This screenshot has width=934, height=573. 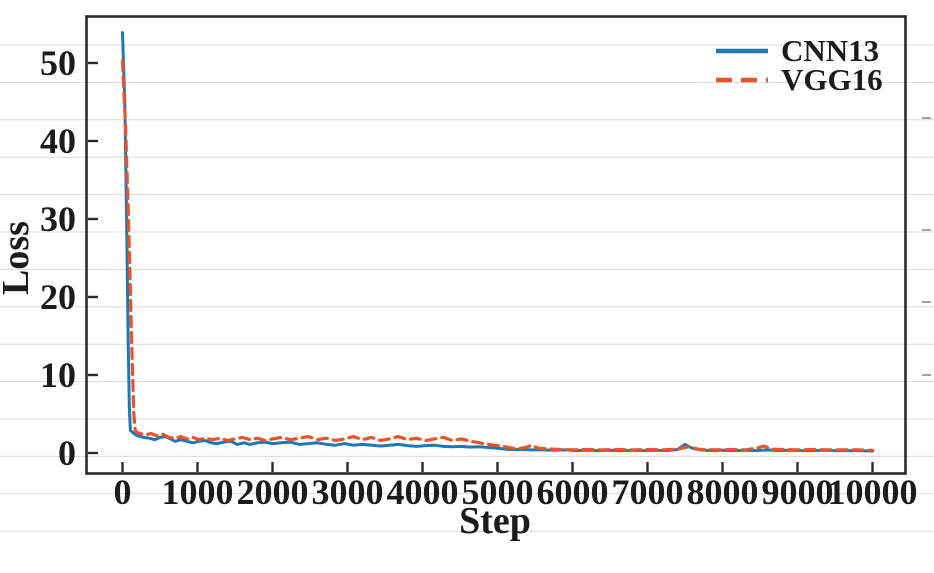 What do you see at coordinates (58, 63) in the screenshot?
I see `y-tick-label: 50` at bounding box center [58, 63].